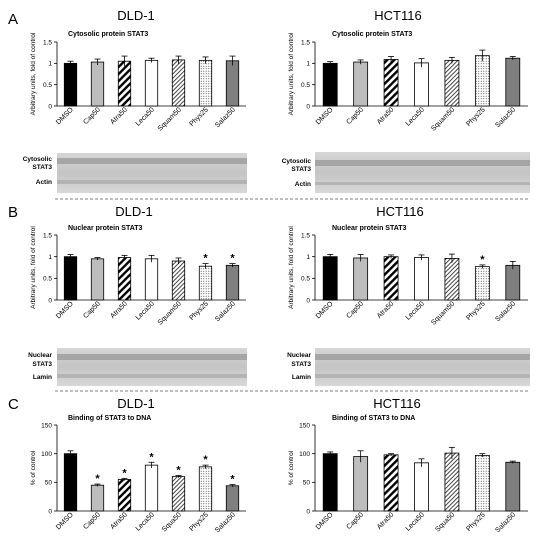  Describe the element at coordinates (397, 15) in the screenshot. I see `cell-line-title-a-hct116: HCT116` at that location.